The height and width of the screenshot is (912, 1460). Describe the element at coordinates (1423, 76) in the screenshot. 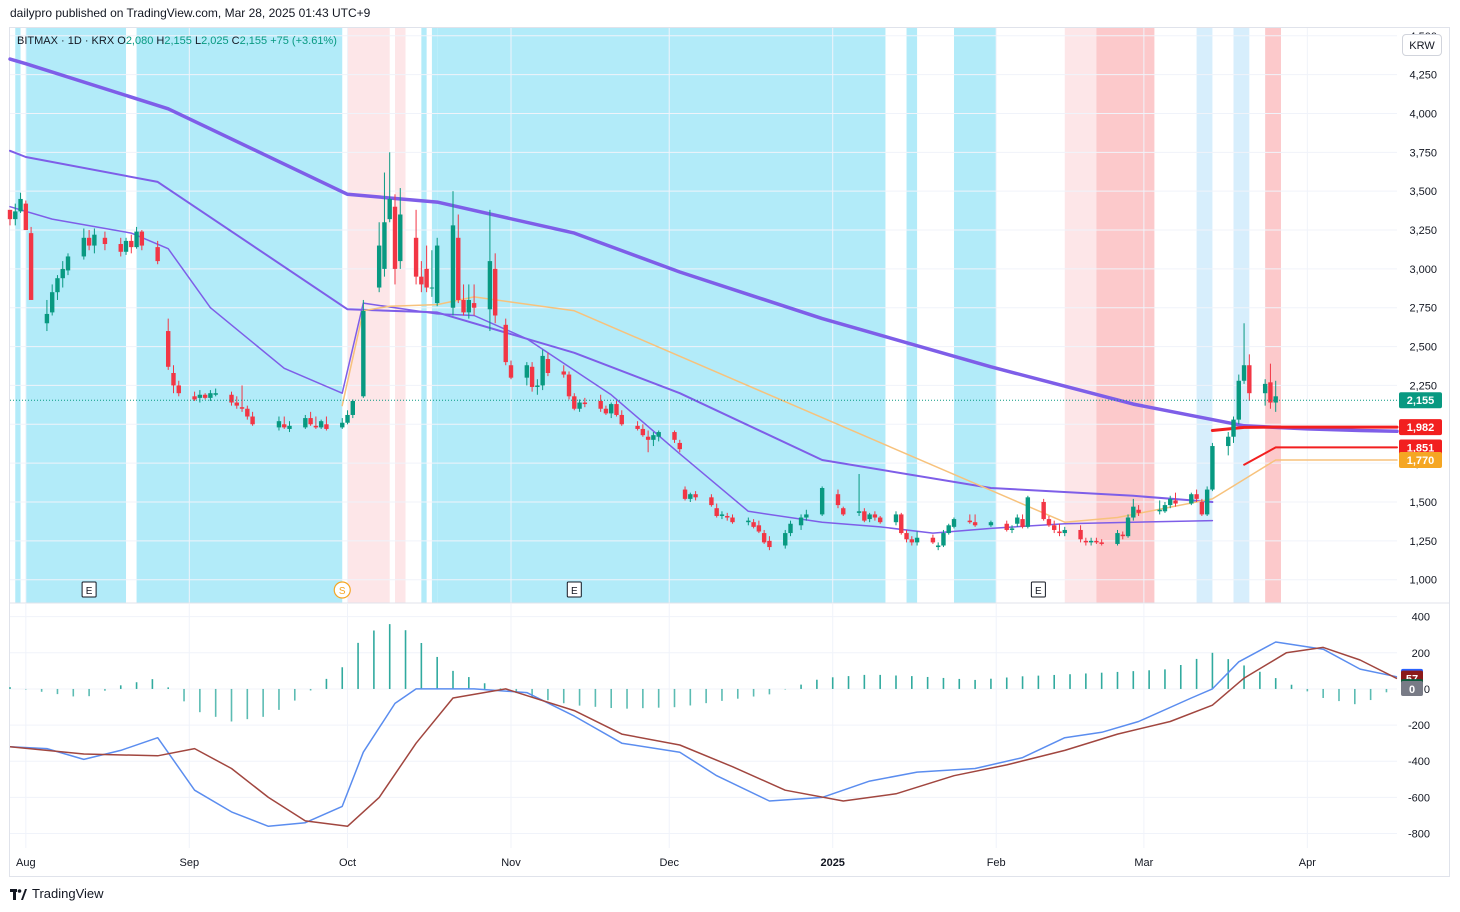

I see `price-tick-label: 4,250` at that location.